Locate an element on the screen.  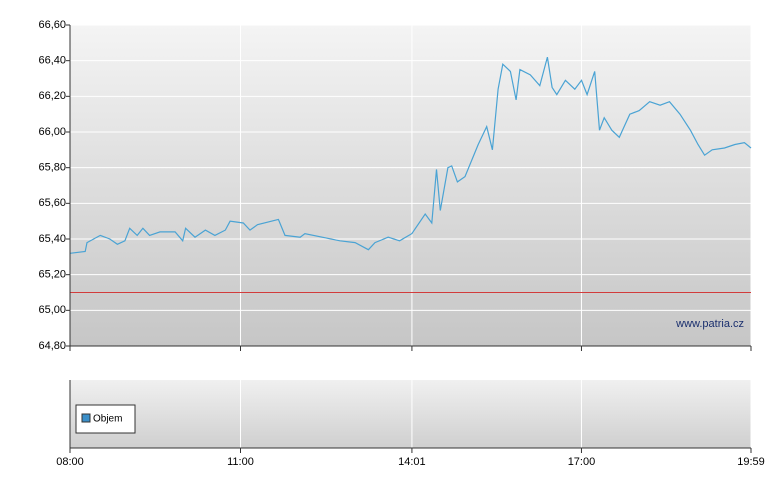
y-tick-label: 65,00 is located at coordinates (52, 310).